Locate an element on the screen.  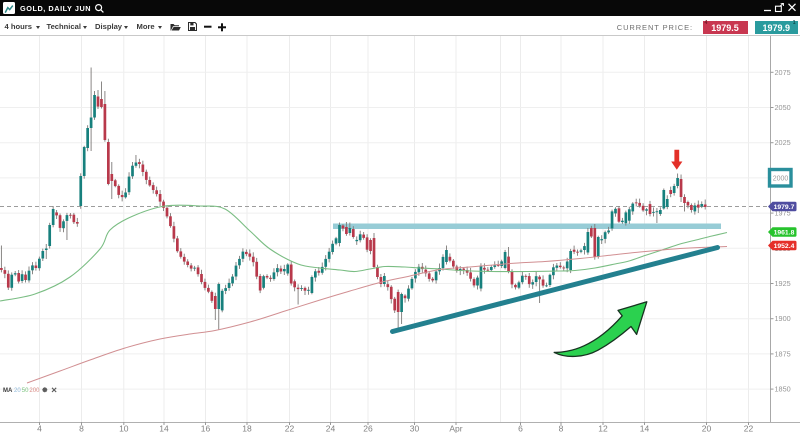
svg-text: 6 is located at coordinates (520, 429).